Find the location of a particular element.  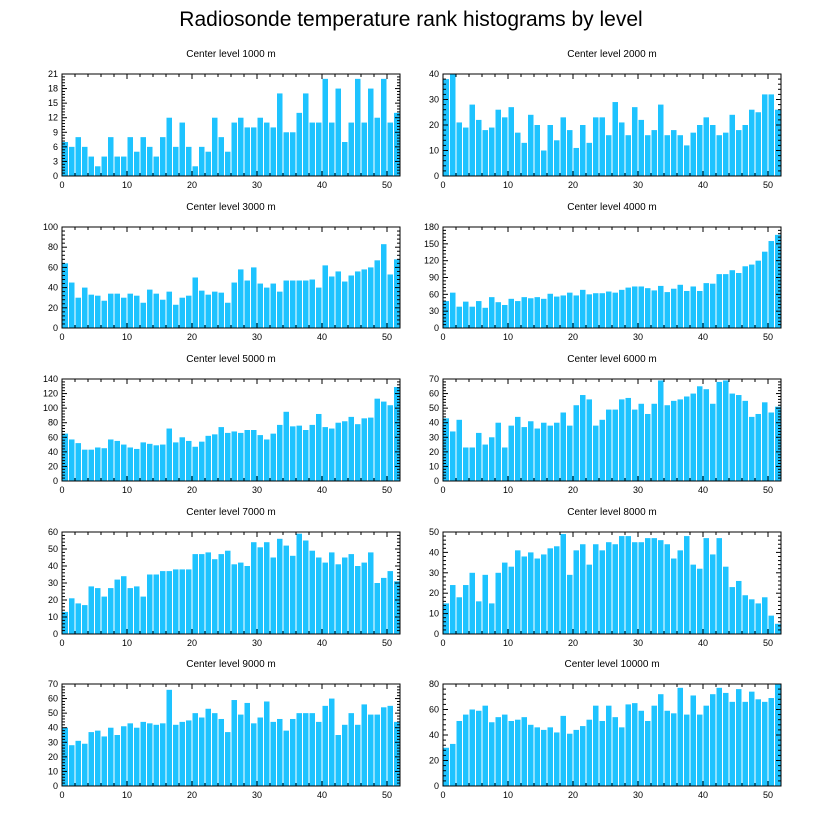

y-tick-label: 6 is located at coordinates (55, 147).